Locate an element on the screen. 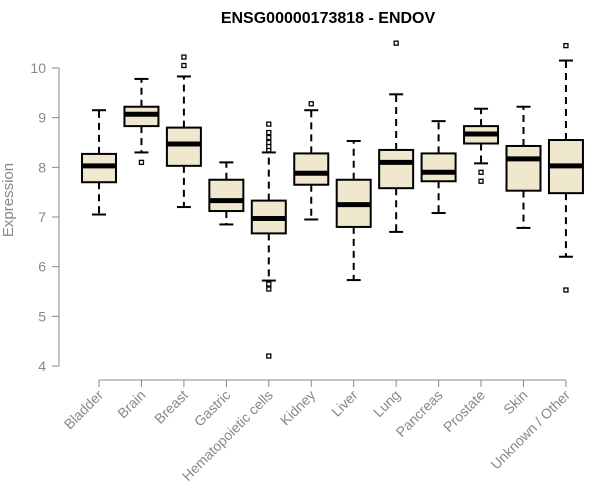 The height and width of the screenshot is (500, 600). x-tick-label: Breast is located at coordinates (171, 407).